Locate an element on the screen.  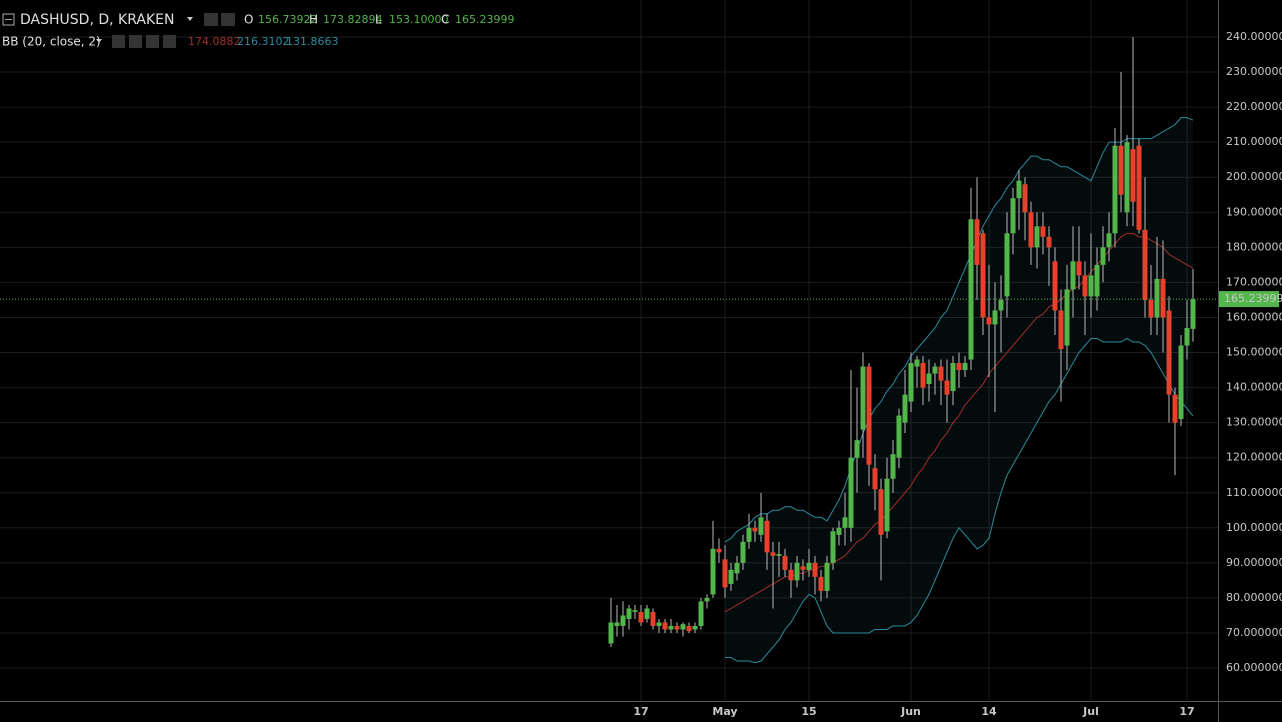
y-tick-label: 90.000000 is located at coordinates (1254, 562).